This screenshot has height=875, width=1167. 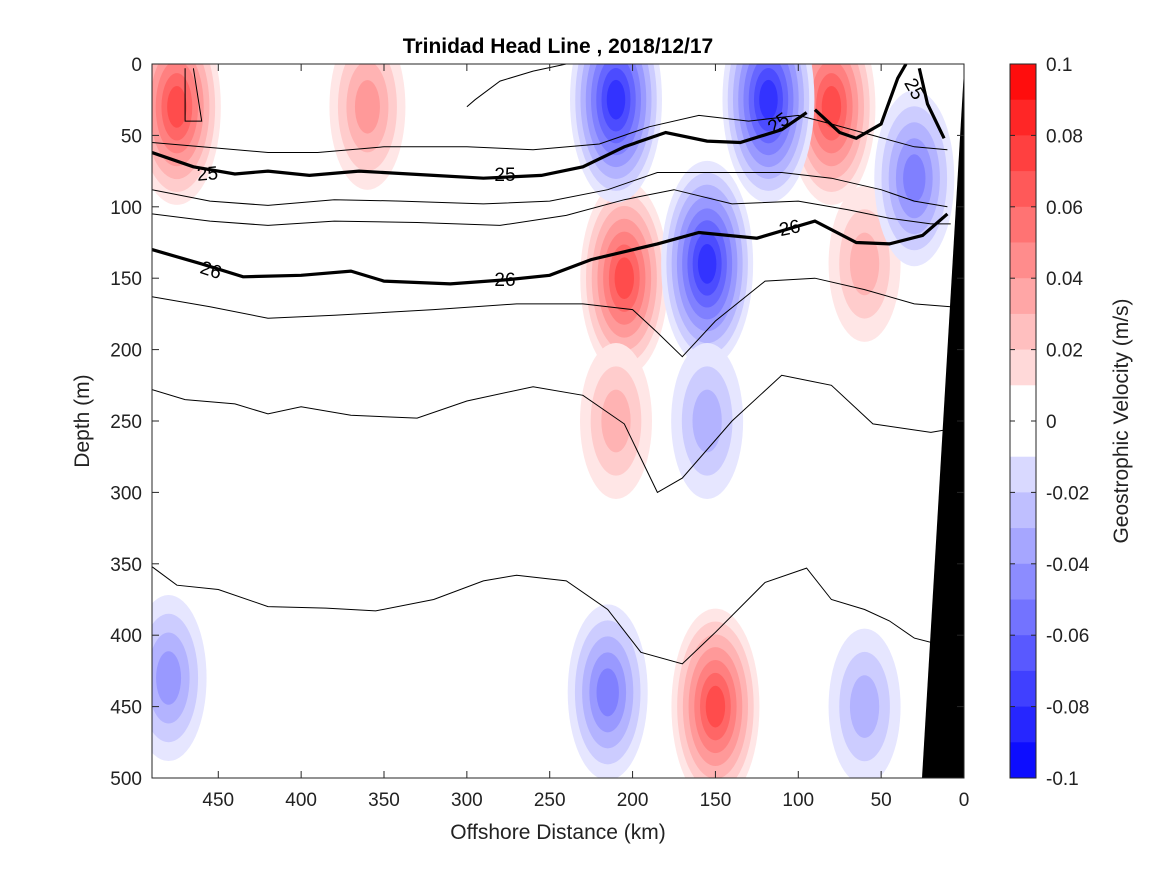 What do you see at coordinates (1059, 65) in the screenshot?
I see `colorbar-tick-label: 0.1` at bounding box center [1059, 65].